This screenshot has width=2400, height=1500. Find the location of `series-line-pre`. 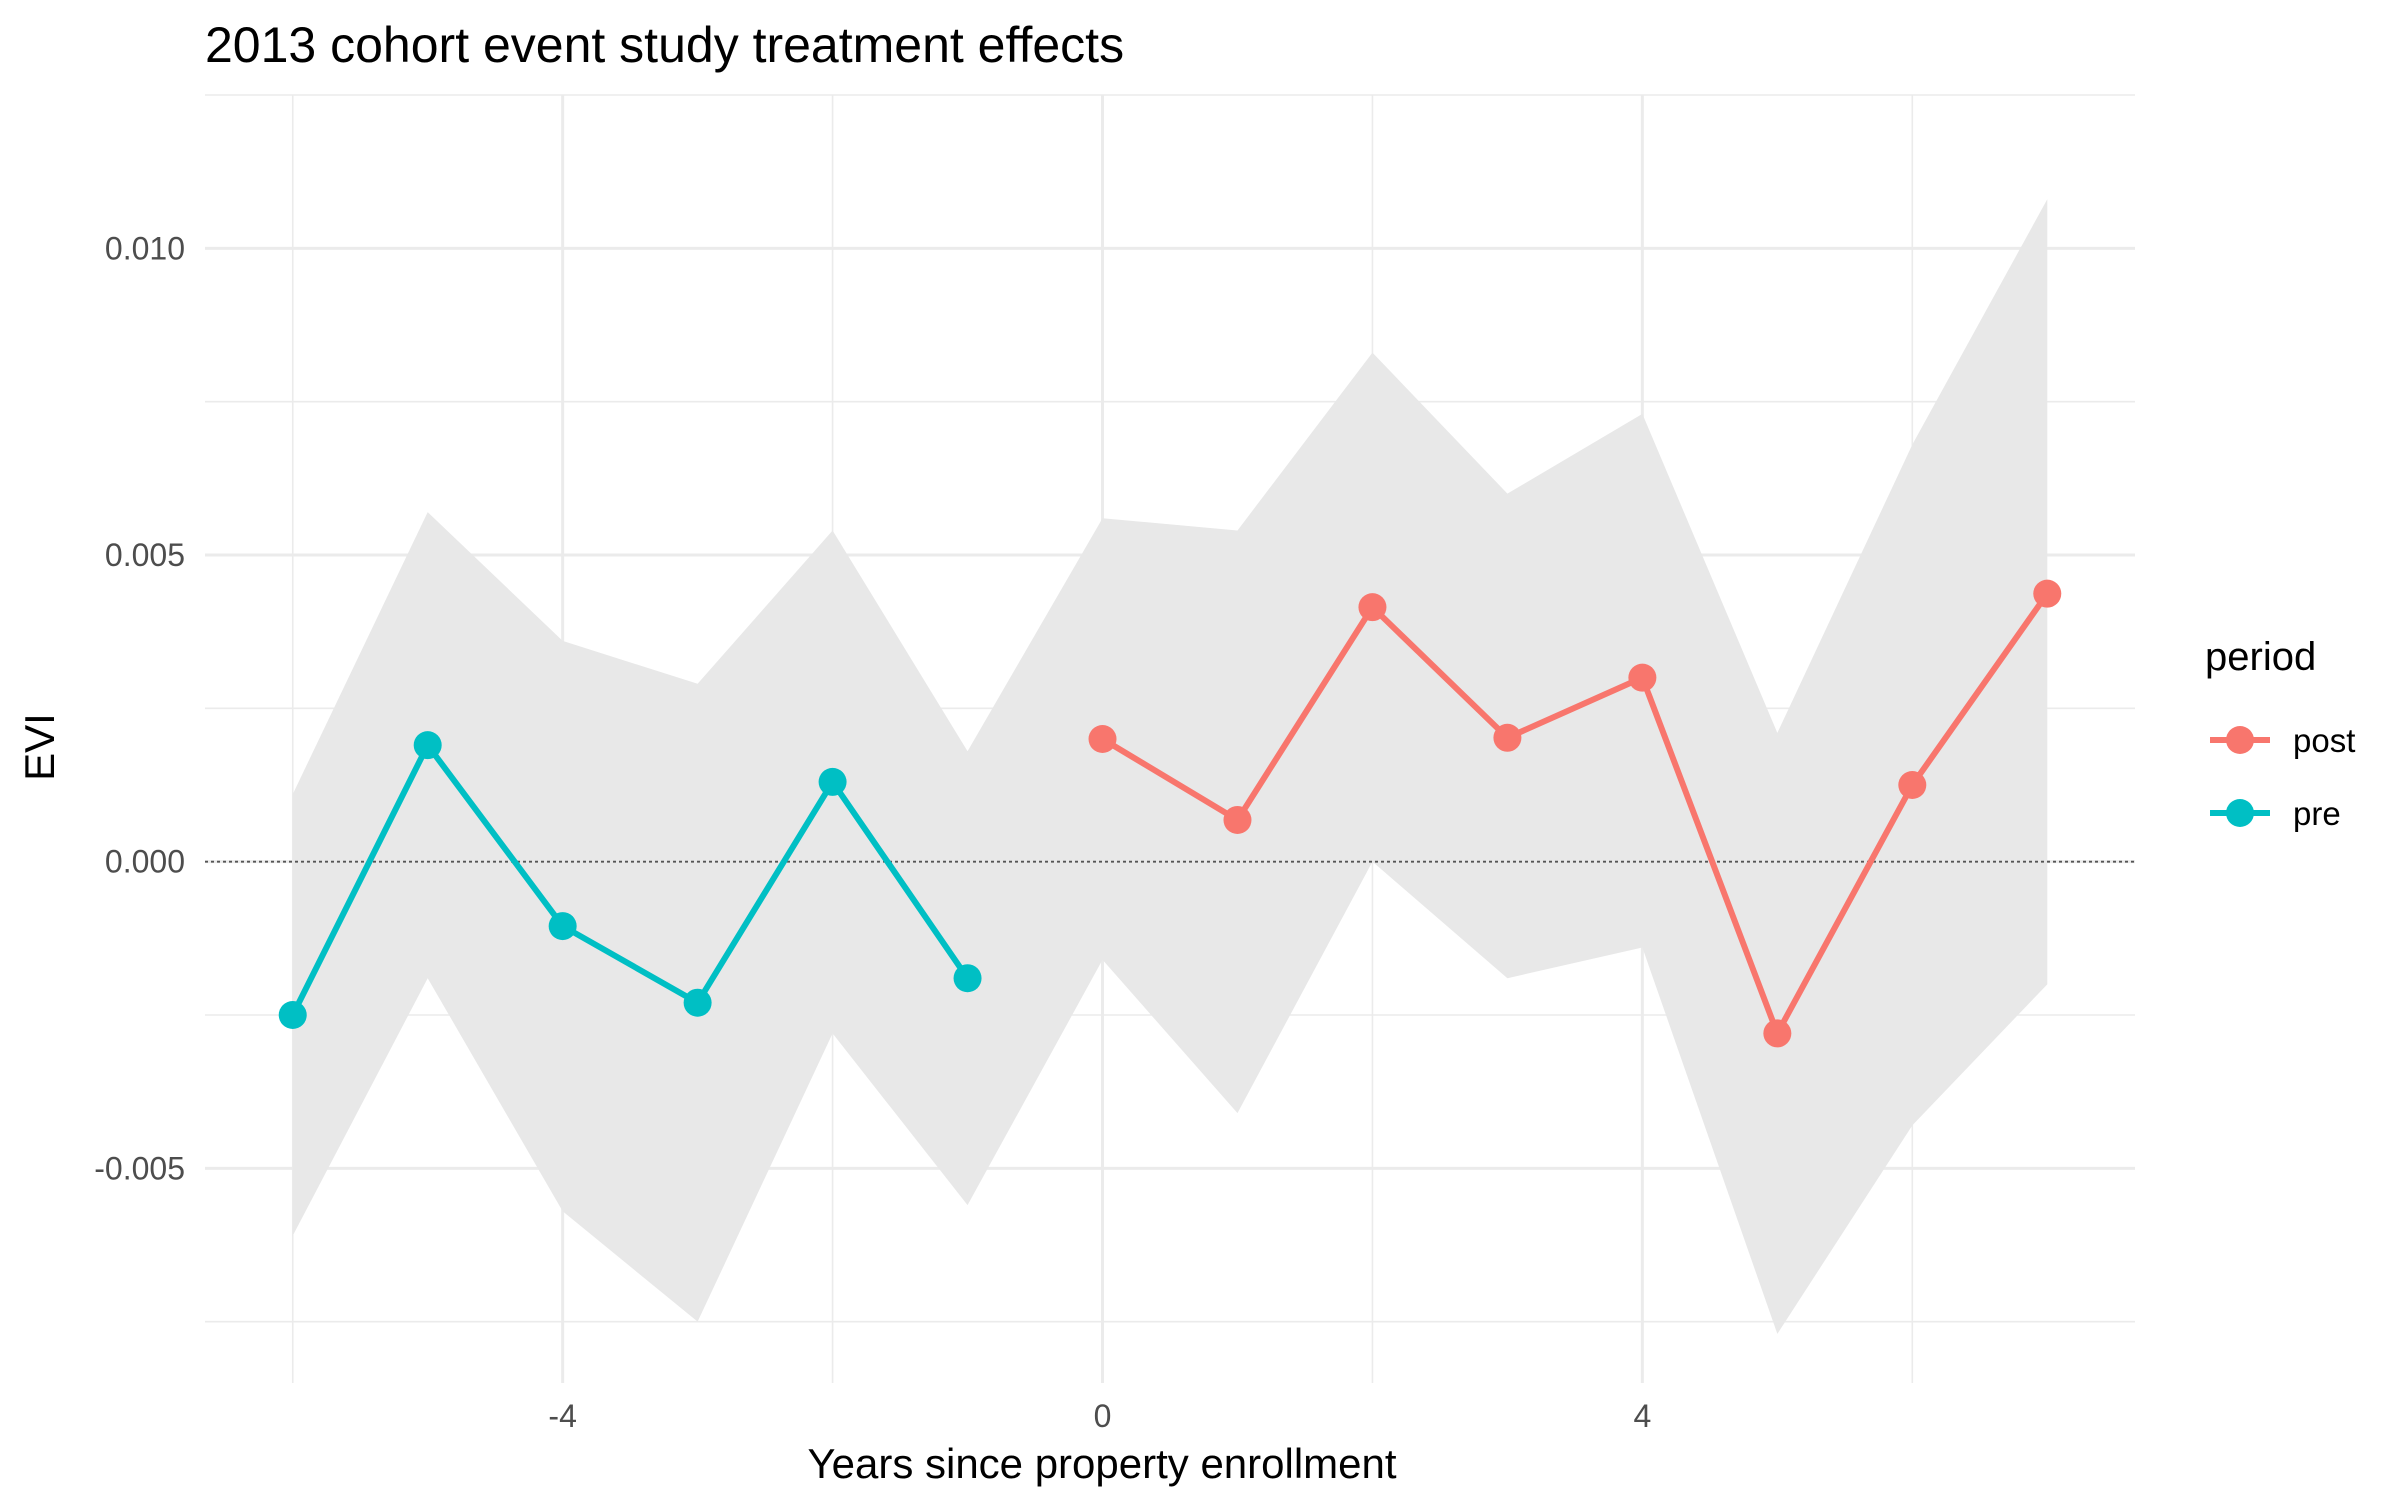

series-line-pre is located at coordinates (630, 879).